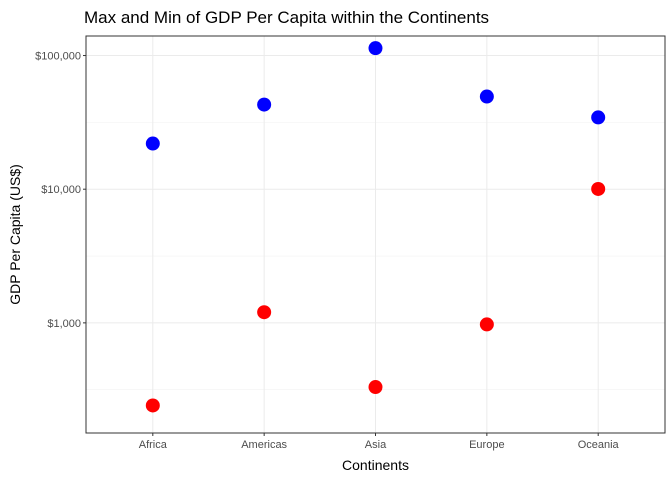  What do you see at coordinates (64, 324) in the screenshot?
I see `y-tick-label: $1,000` at bounding box center [64, 324].